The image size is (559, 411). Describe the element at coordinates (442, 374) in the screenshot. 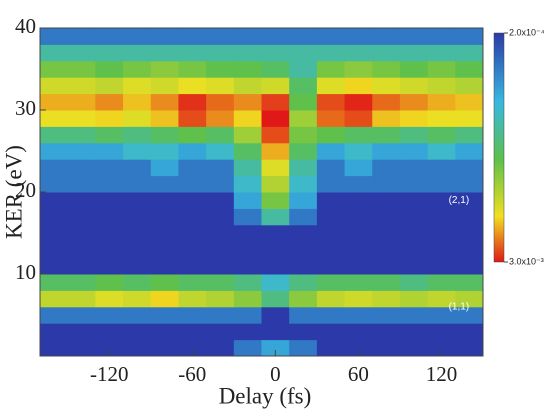

I see `x-tick-label: 120` at that location.